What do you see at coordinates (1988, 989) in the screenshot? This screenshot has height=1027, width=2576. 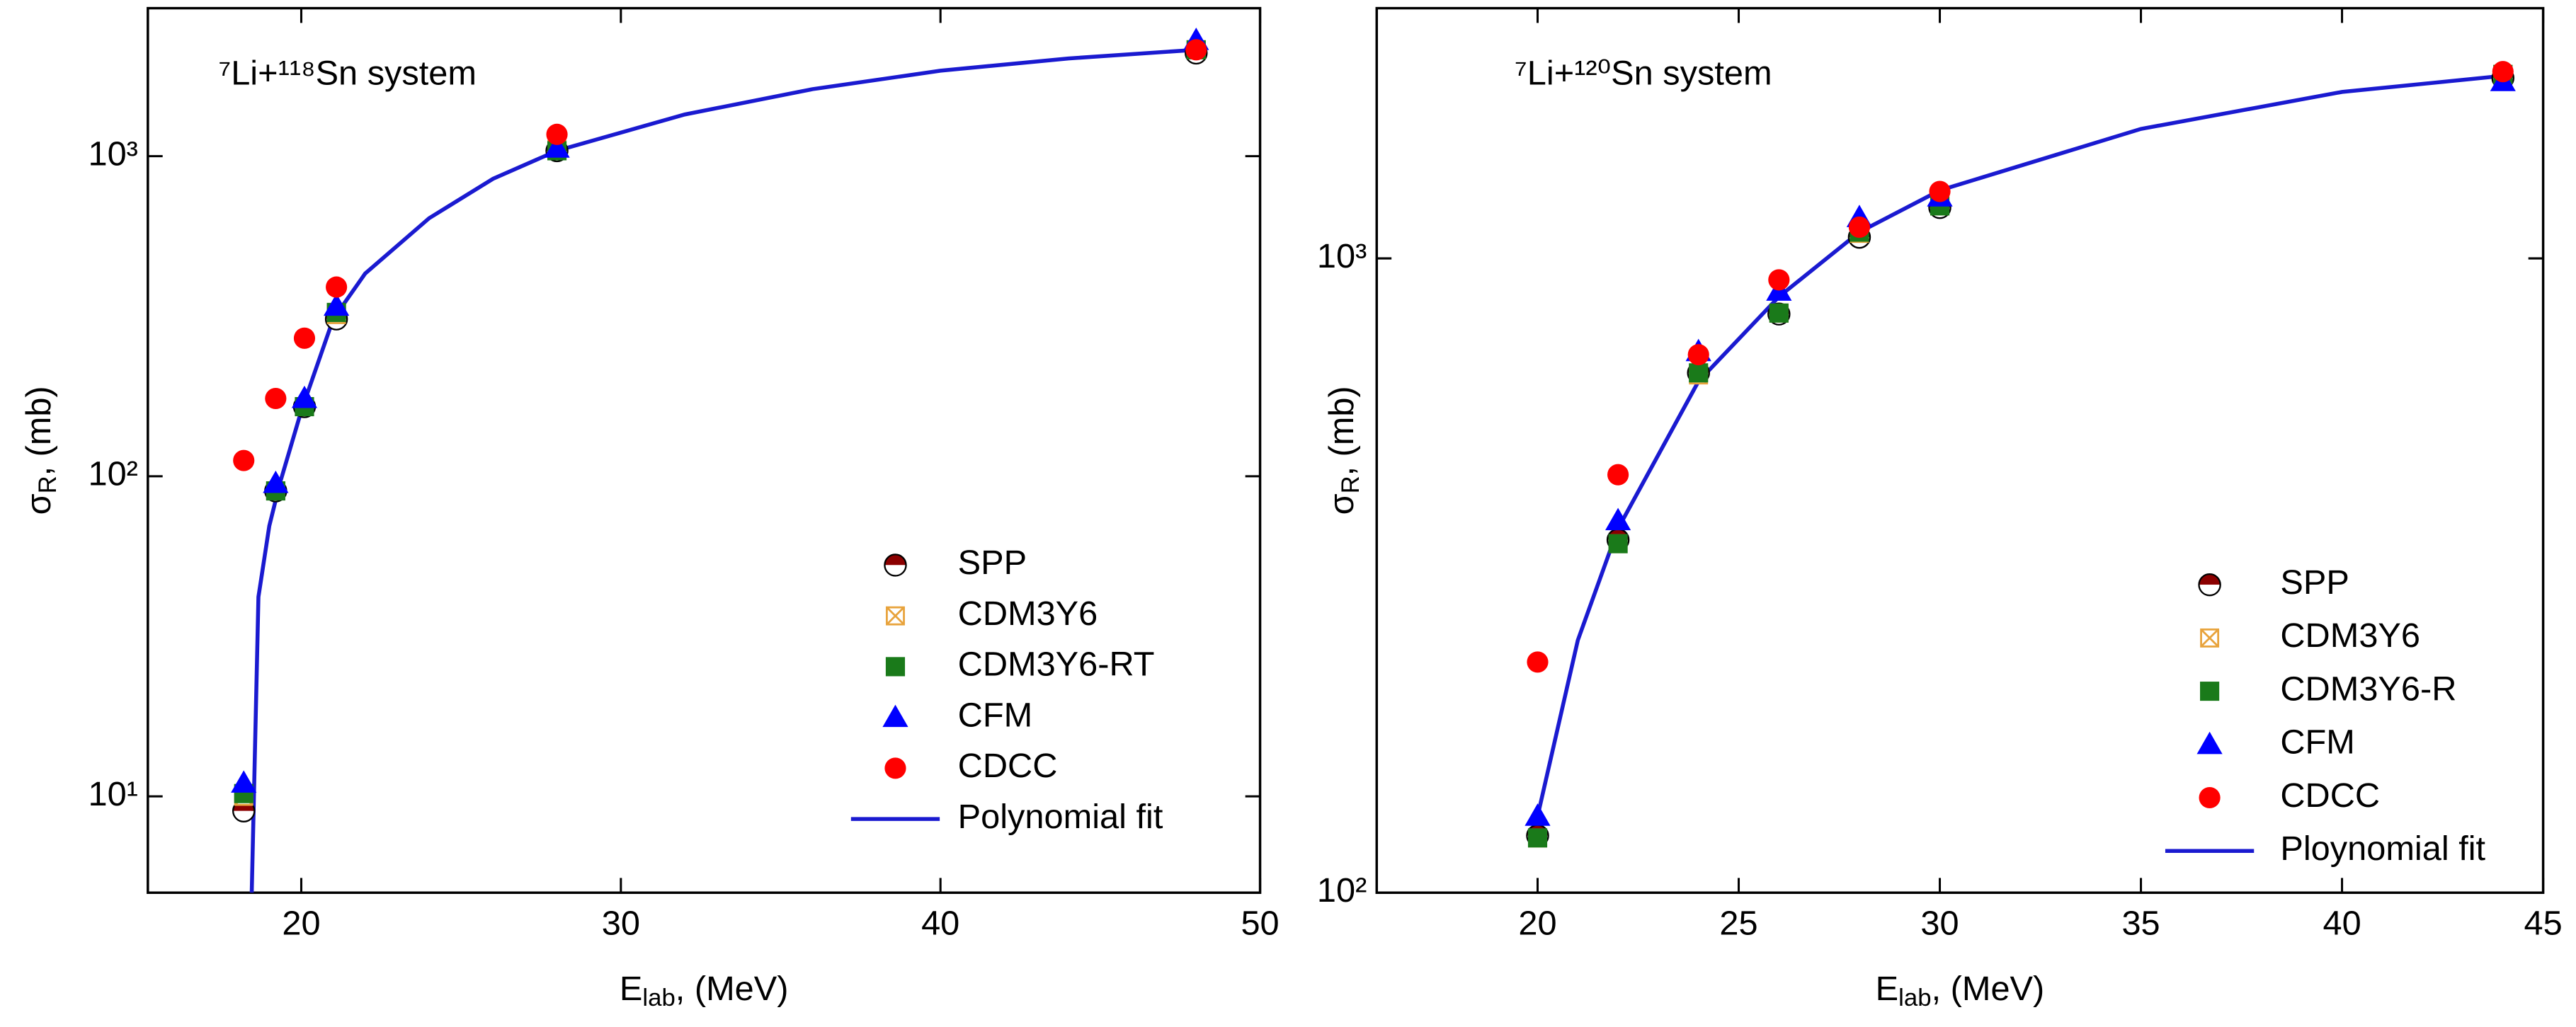 I see `label-part: , (MeV)` at bounding box center [1988, 989].